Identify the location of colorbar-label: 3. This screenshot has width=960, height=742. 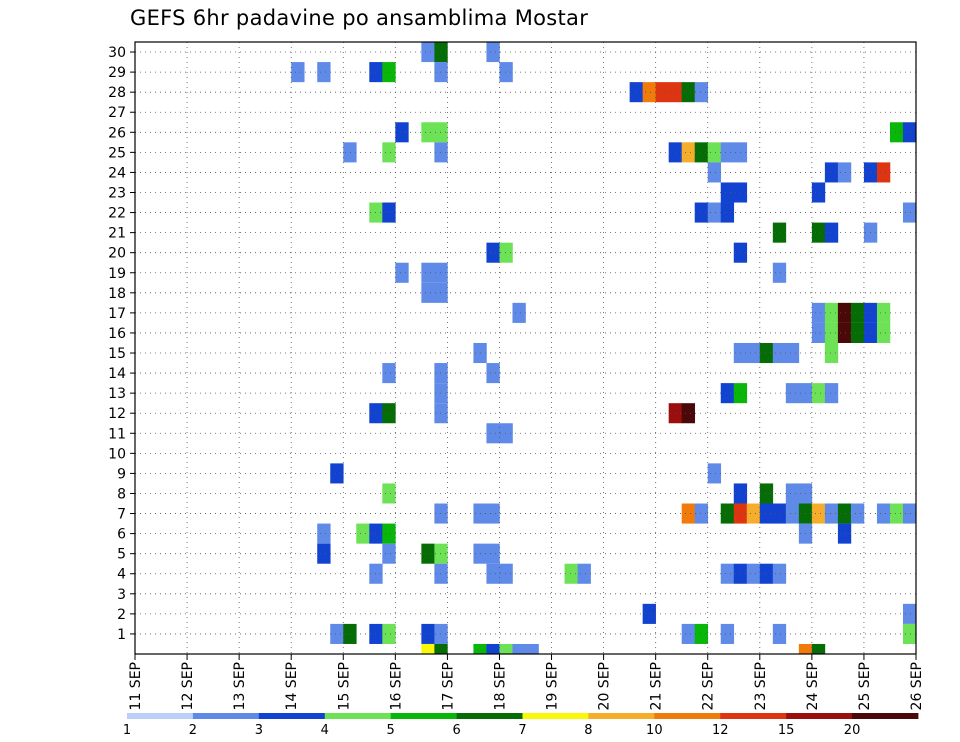
(259, 730).